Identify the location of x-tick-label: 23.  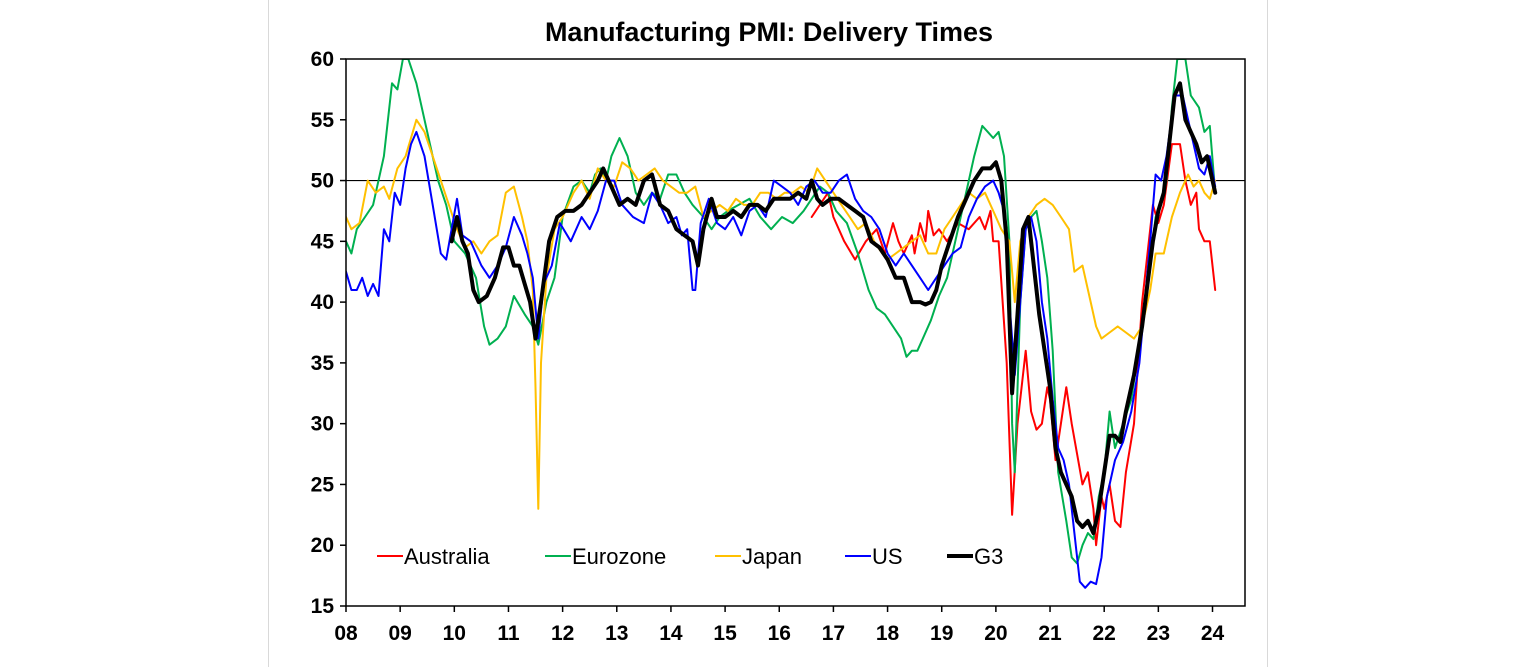
(1158, 633).